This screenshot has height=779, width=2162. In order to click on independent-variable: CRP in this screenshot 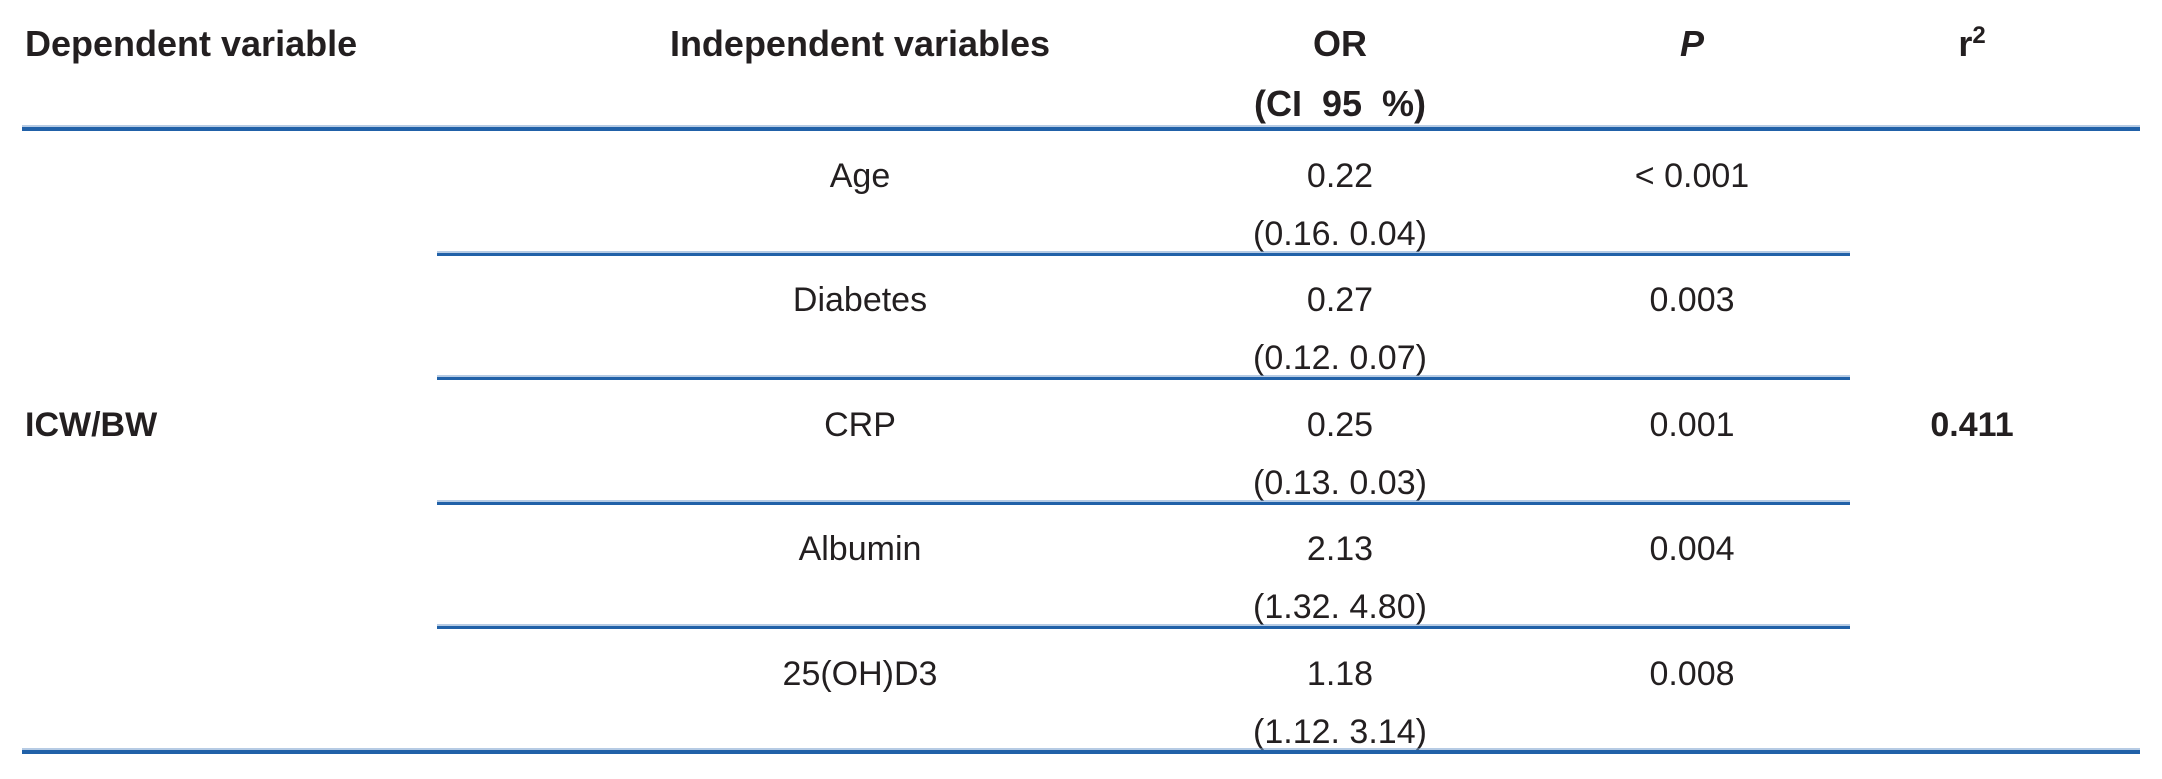, I will do `click(860, 424)`.